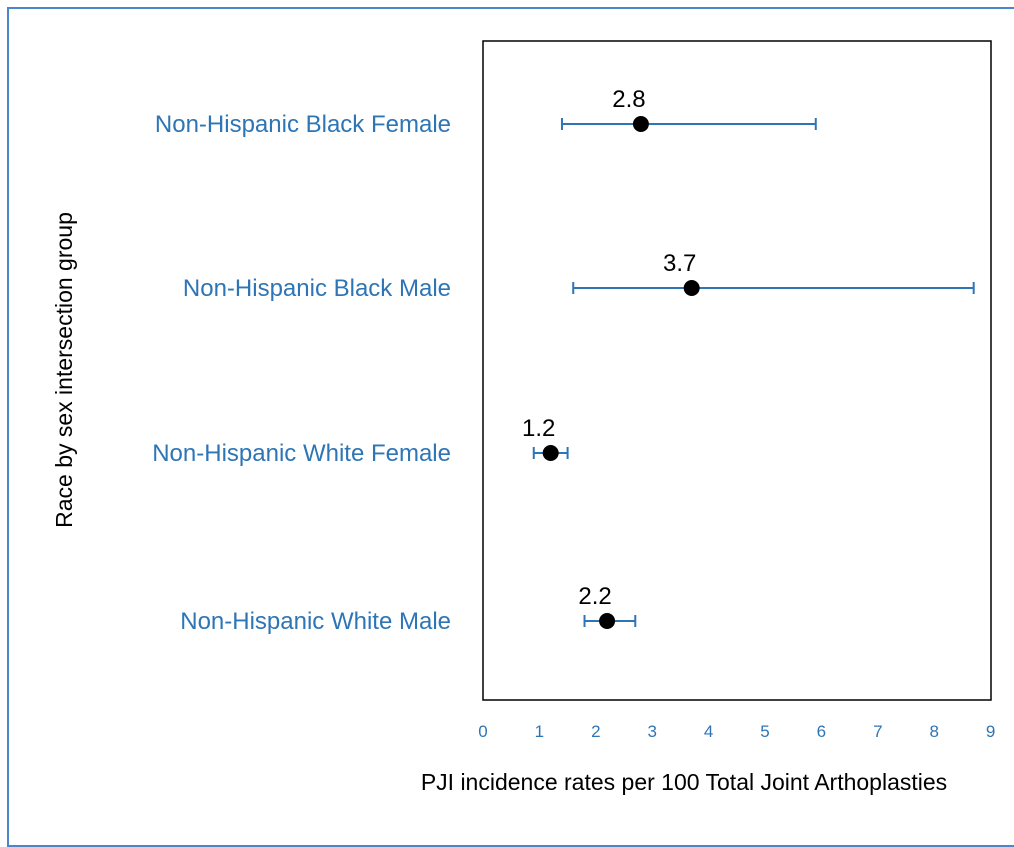 Image resolution: width=1014 pixels, height=847 pixels. Describe the element at coordinates (538, 428) in the screenshot. I see `data-label: 1.2` at that location.